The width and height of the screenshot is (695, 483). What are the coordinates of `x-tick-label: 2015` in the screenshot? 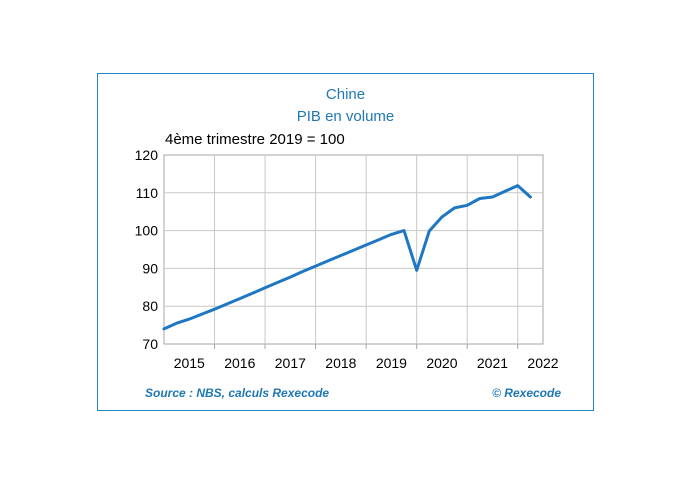 It's located at (189, 363).